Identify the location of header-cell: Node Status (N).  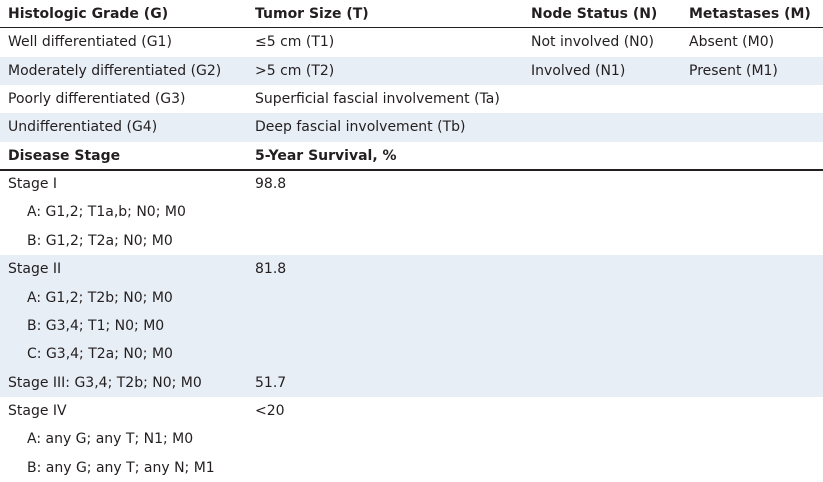
(594, 14).